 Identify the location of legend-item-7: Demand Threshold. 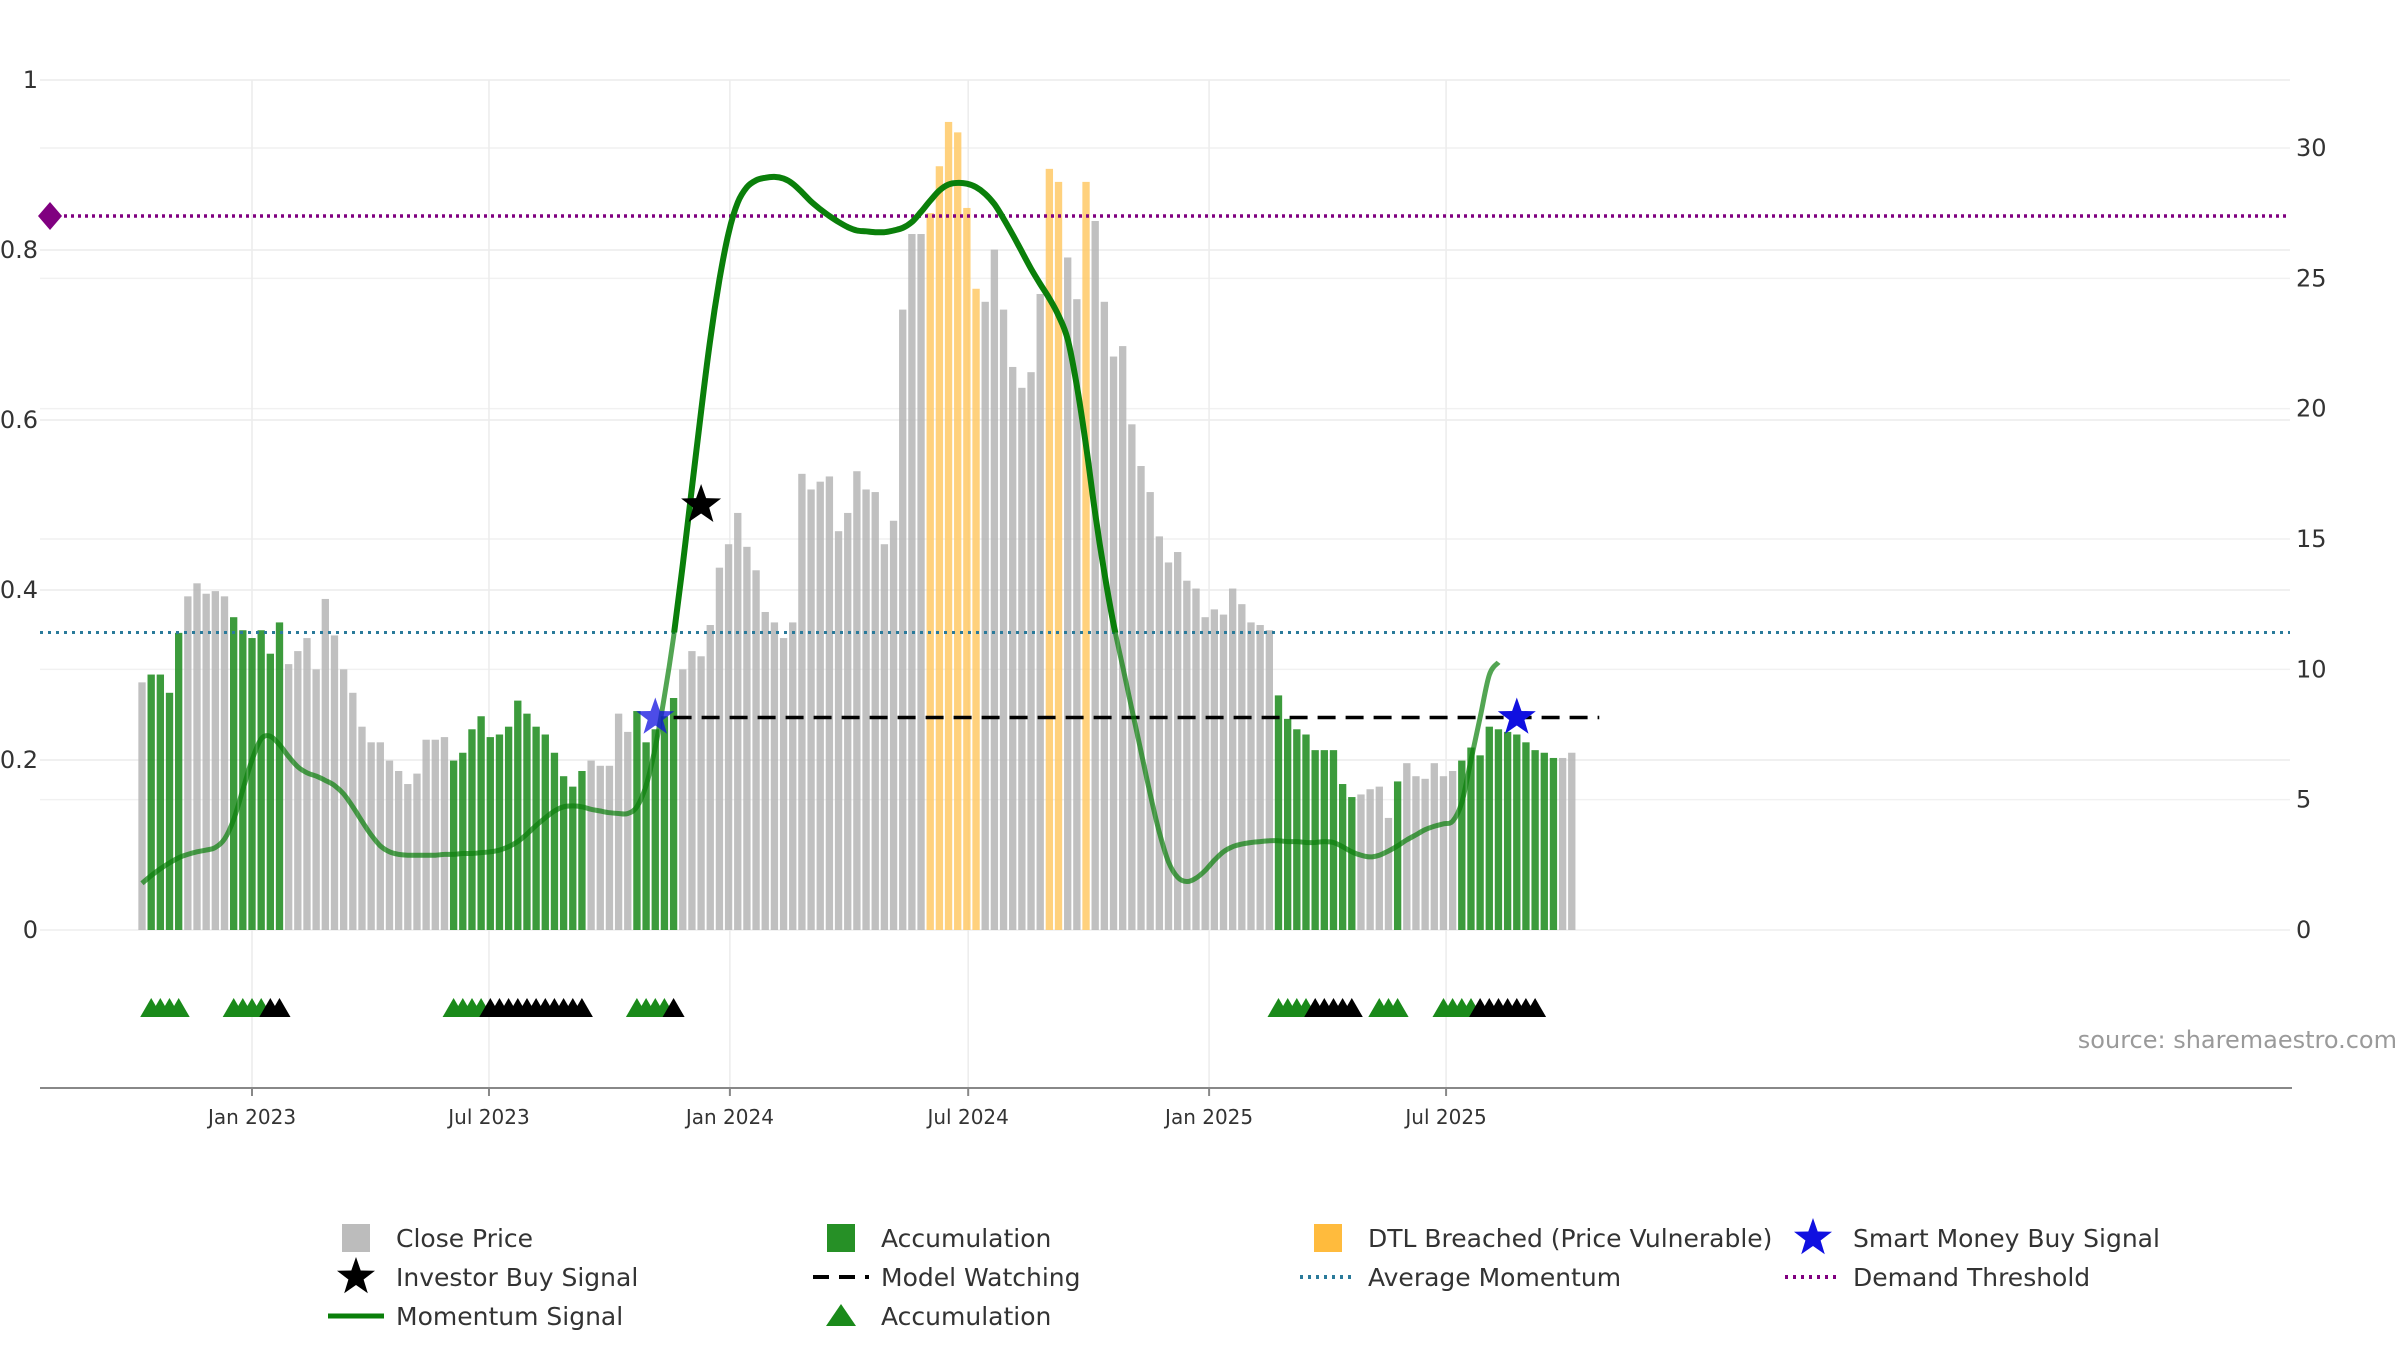
(1937, 1277).